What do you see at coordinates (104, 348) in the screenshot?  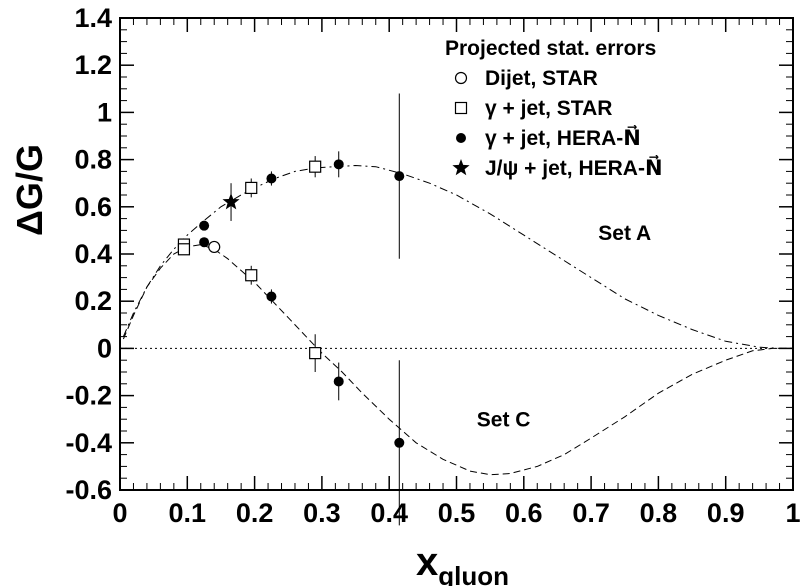 I see `y-tick-label: 0` at bounding box center [104, 348].